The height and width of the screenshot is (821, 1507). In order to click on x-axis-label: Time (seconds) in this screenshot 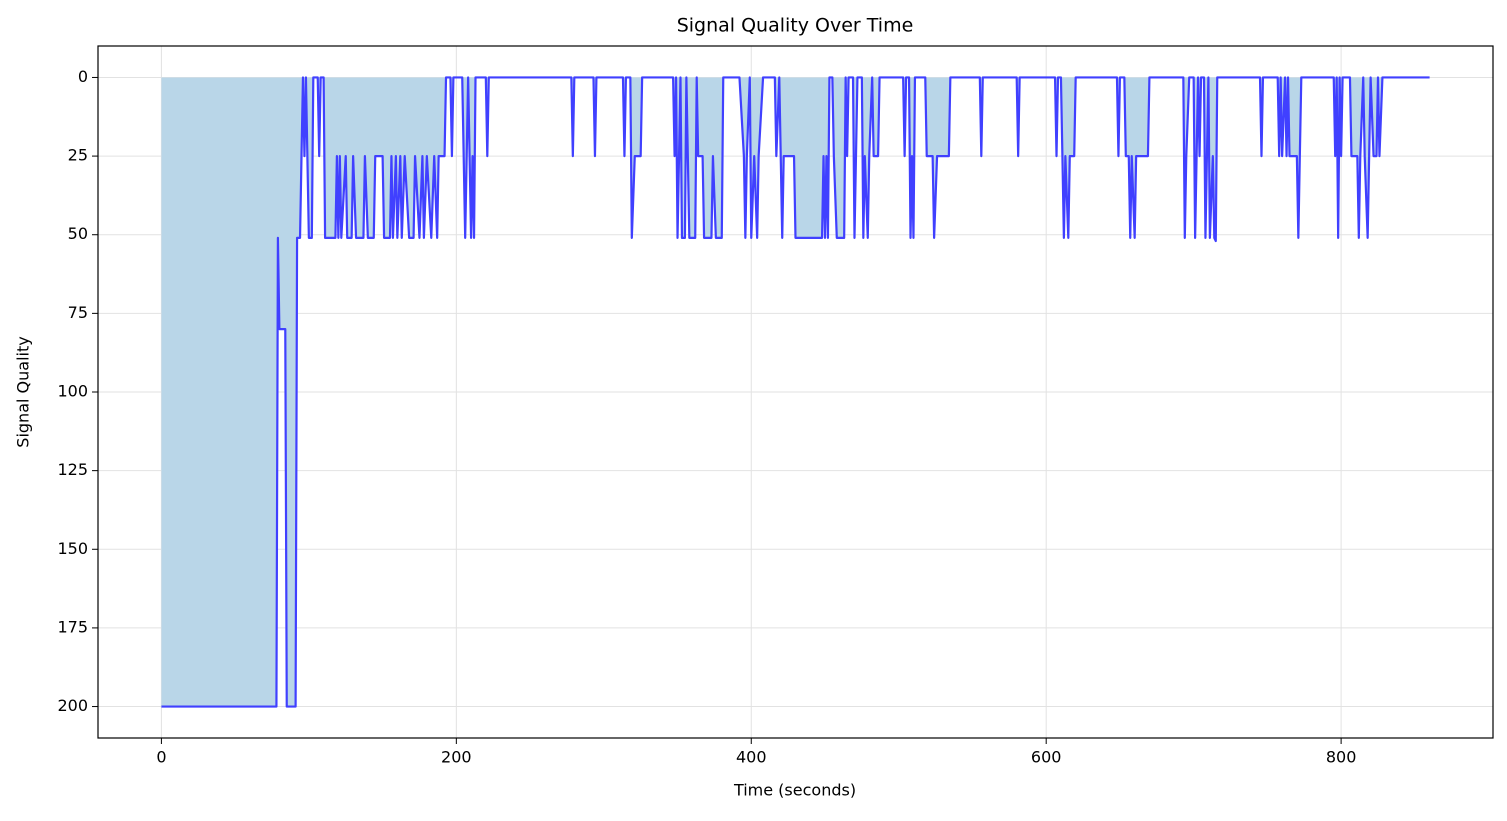, I will do `click(794, 790)`.